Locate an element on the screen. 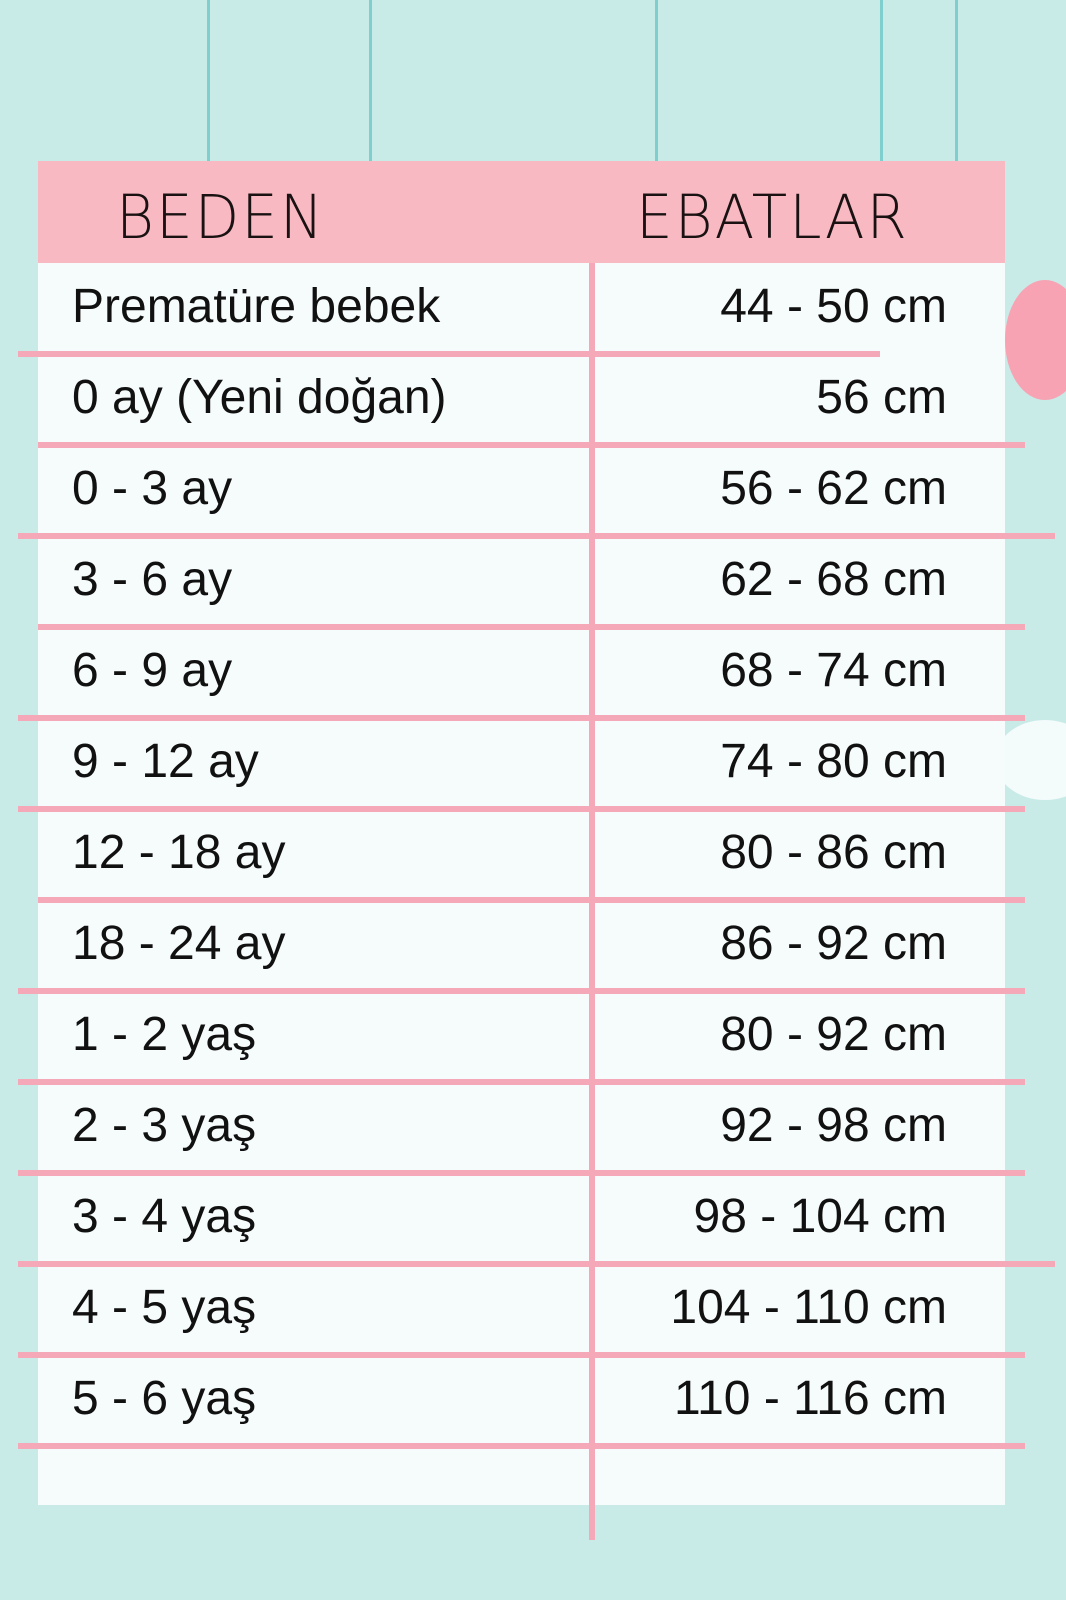 This screenshot has height=1600, width=1066. size-cell: 12 - 18 ay is located at coordinates (179, 852).